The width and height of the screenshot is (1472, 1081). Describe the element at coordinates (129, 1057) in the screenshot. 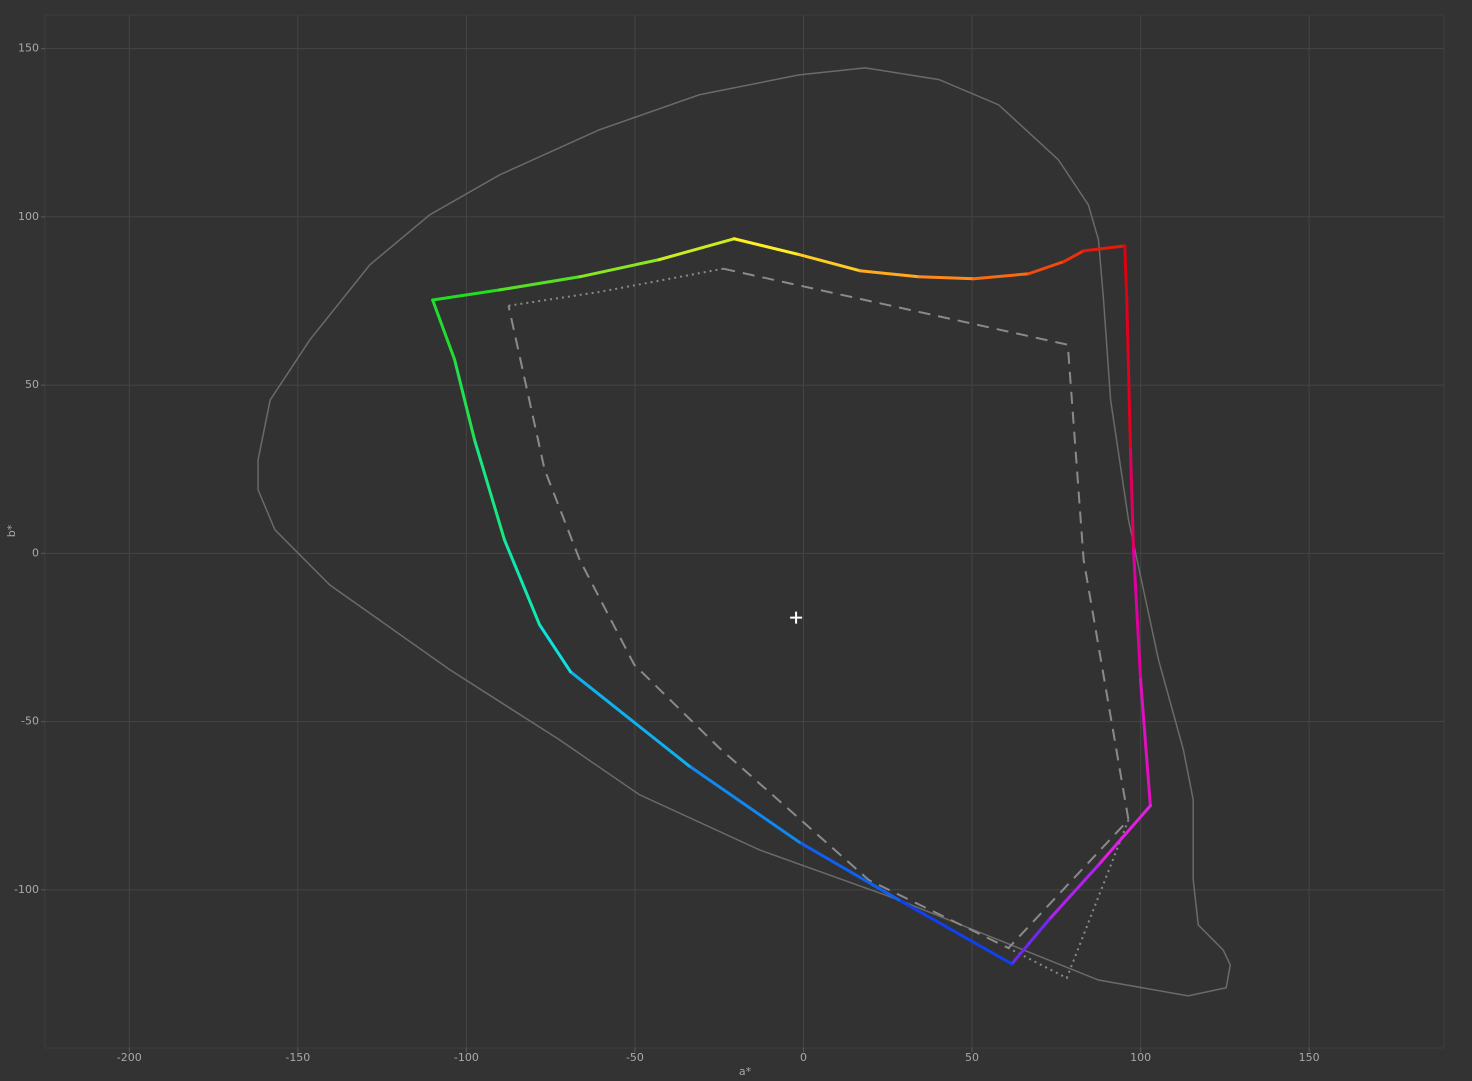

I see `x-tick-label: -200` at that location.